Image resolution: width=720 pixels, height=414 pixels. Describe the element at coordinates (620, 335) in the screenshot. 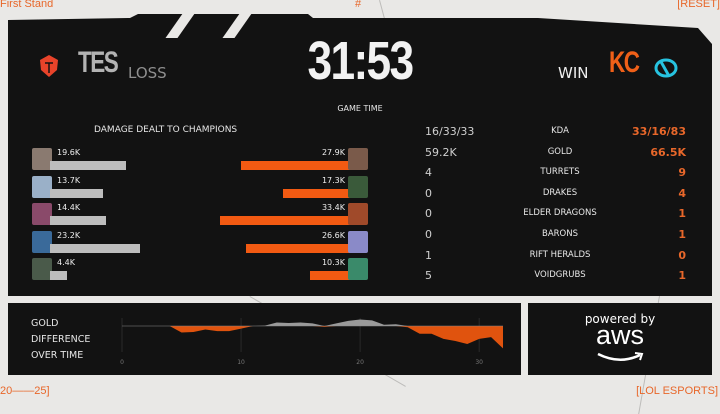

I see `aws-logo: aws` at that location.